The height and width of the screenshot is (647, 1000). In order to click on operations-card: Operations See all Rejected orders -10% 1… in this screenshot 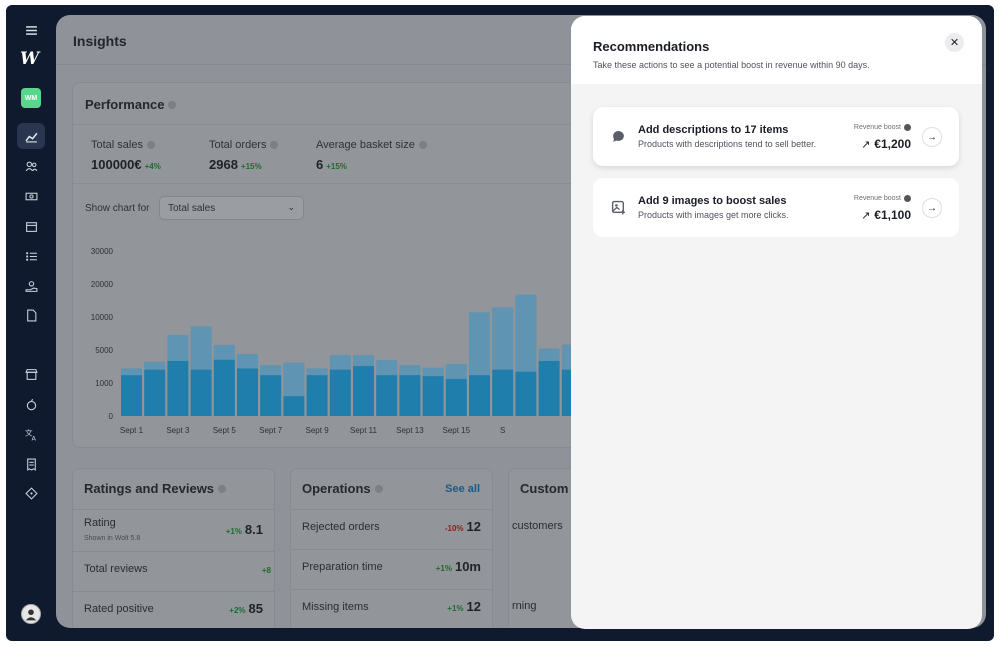, I will do `click(391, 548)`.